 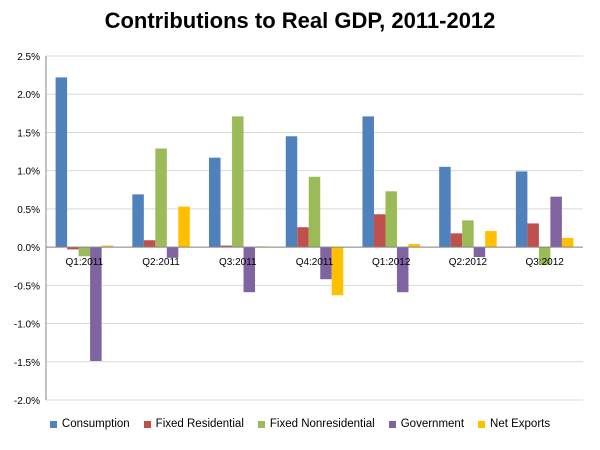 What do you see at coordinates (520, 424) in the screenshot?
I see `legend-label: Net Exports` at bounding box center [520, 424].